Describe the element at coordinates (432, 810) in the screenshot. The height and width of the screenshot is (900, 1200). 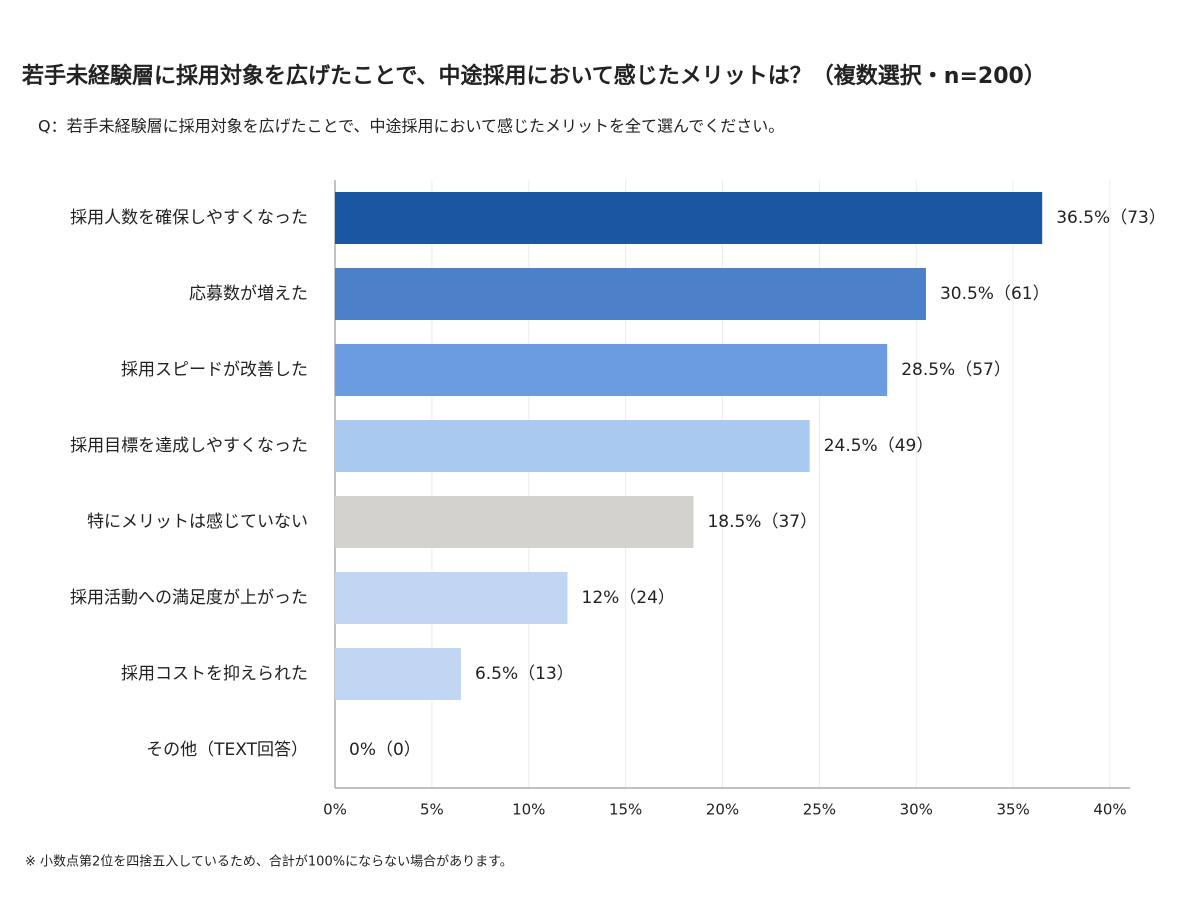
I see `x-tick-label: 5%` at that location.